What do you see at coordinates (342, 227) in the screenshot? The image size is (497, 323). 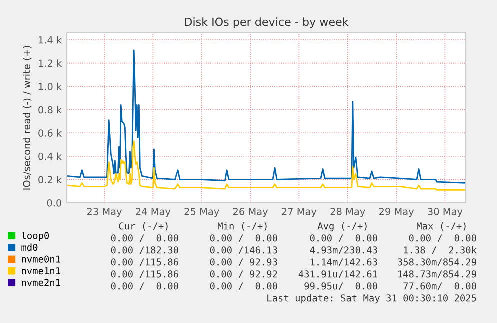 I see `text: Avg (-/+)` at bounding box center [342, 227].